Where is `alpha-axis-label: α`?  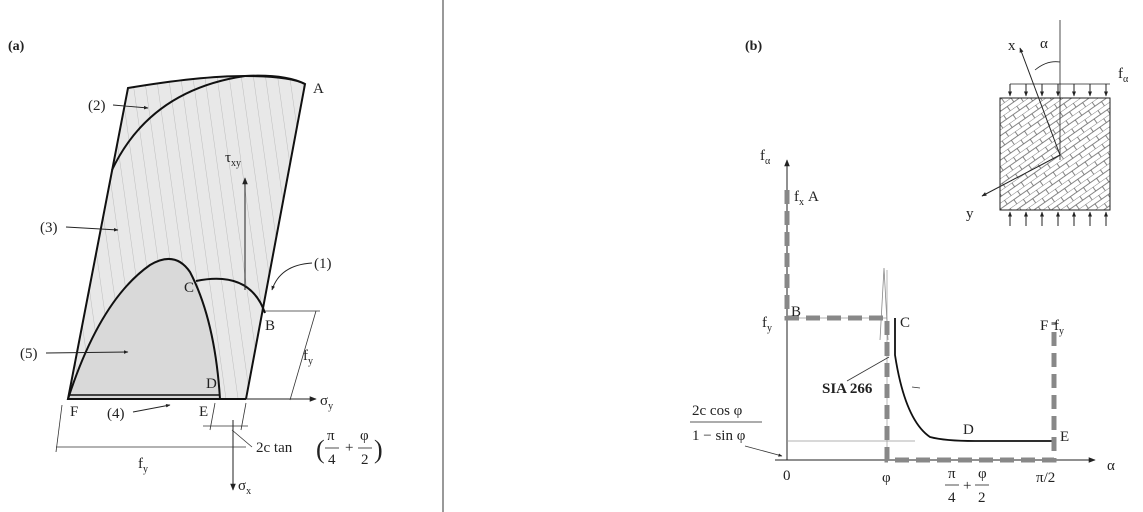 alpha-axis-label: α is located at coordinates (1111, 466).